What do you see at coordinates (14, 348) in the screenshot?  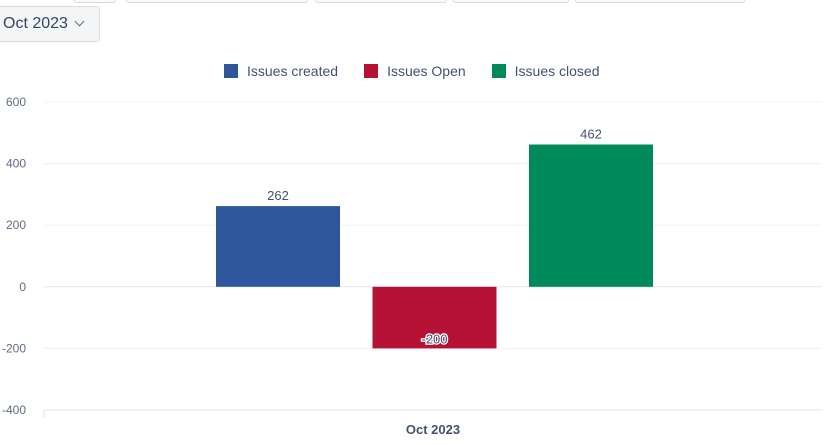 I see `y-tick-label: -200` at bounding box center [14, 348].